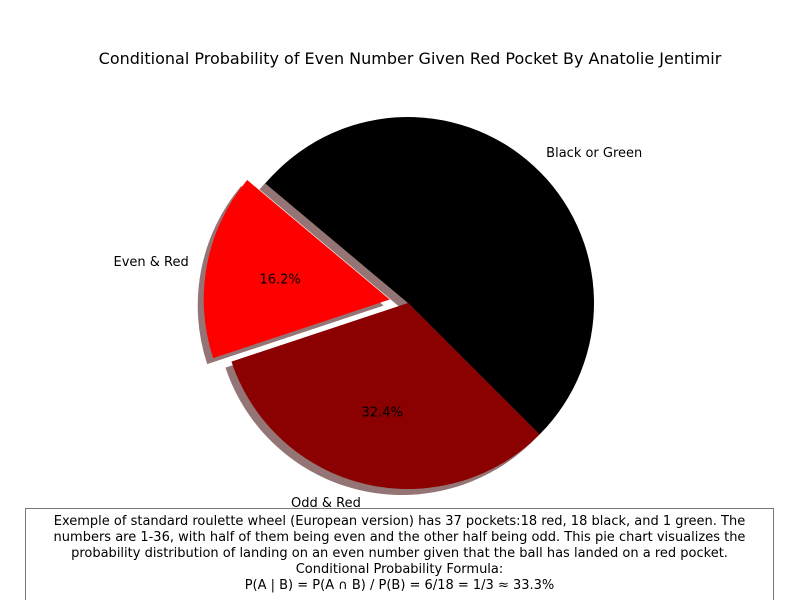  What do you see at coordinates (382, 413) in the screenshot?
I see `slice-percent-label: 32.4%` at bounding box center [382, 413].